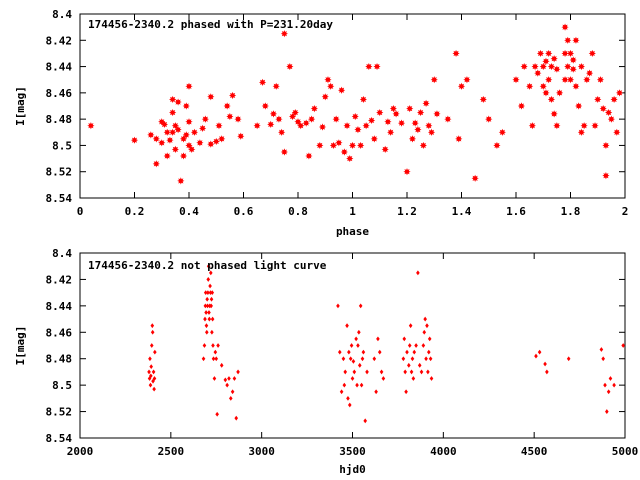 This screenshot has width=640, height=480. What do you see at coordinates (244, 211) in the screenshot?
I see `x-tick-label: 0.6` at bounding box center [244, 211].